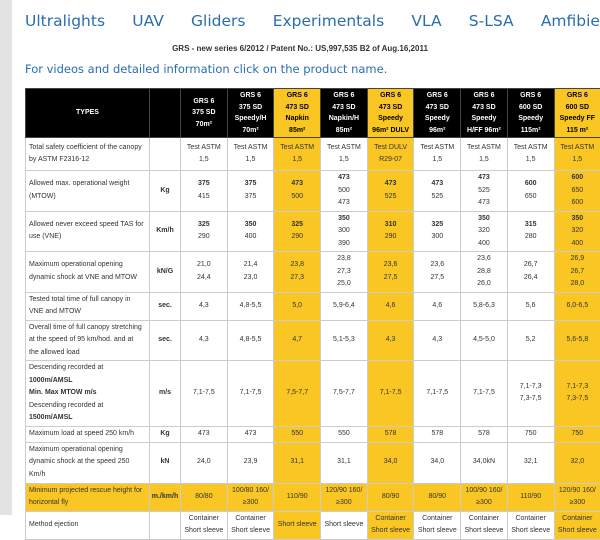  I want to click on cell-value: 1,5, so click(344, 159).